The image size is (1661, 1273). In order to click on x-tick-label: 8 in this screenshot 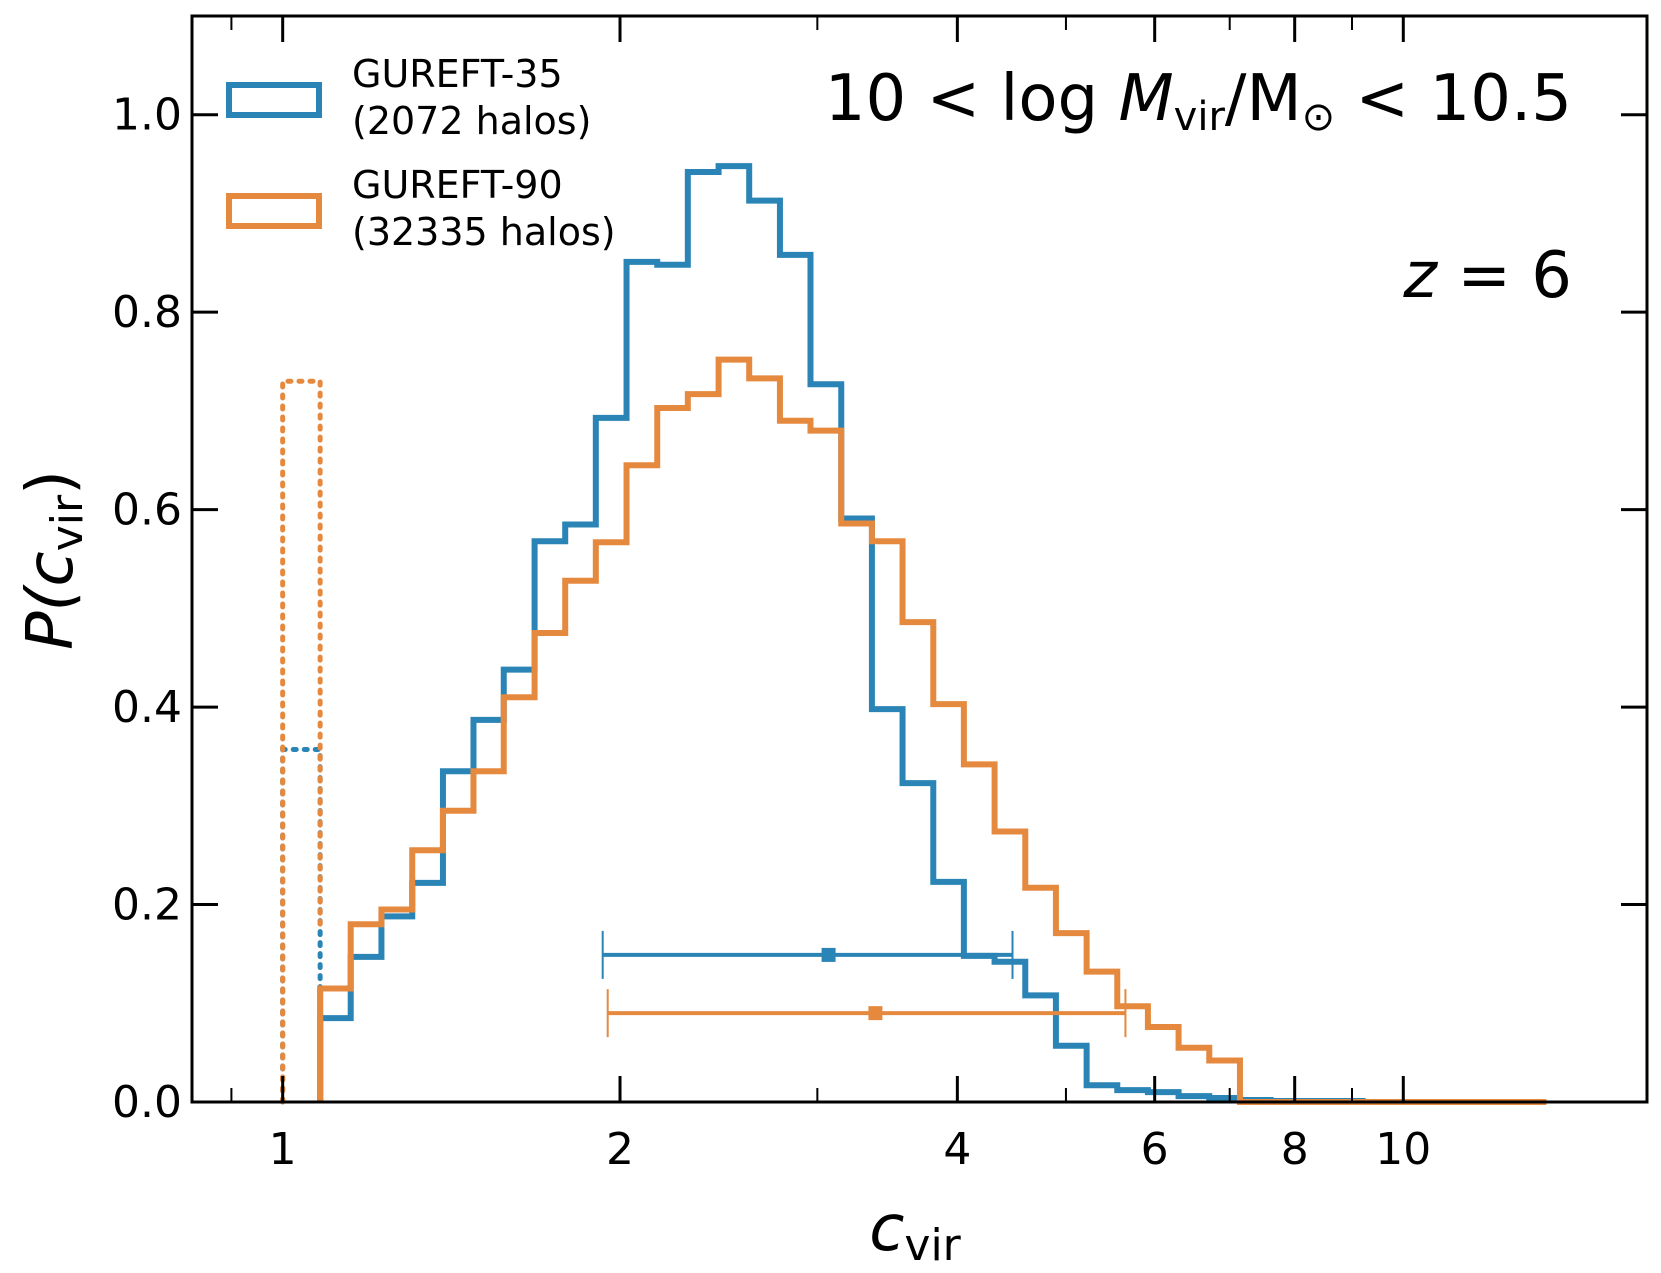, I will do `click(1295, 1149)`.